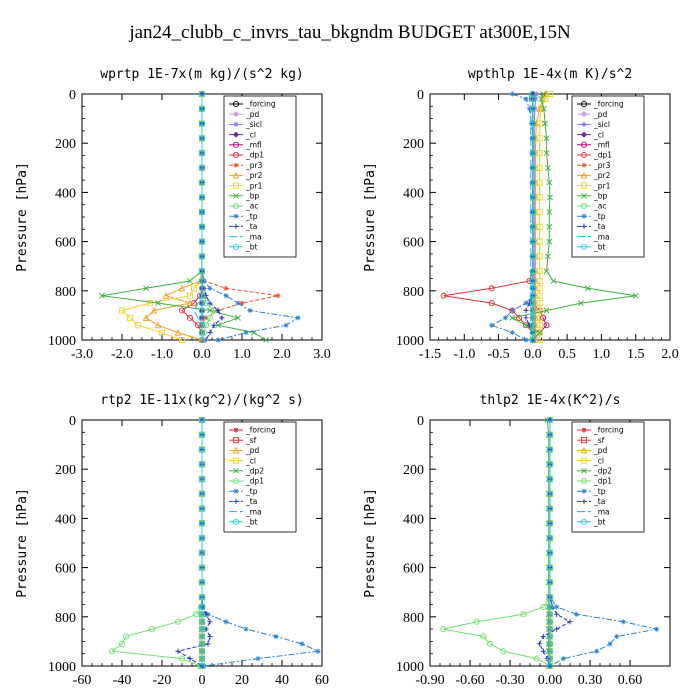  What do you see at coordinates (420, 95) in the screenshot?
I see `y-tick-label: 0` at bounding box center [420, 95].